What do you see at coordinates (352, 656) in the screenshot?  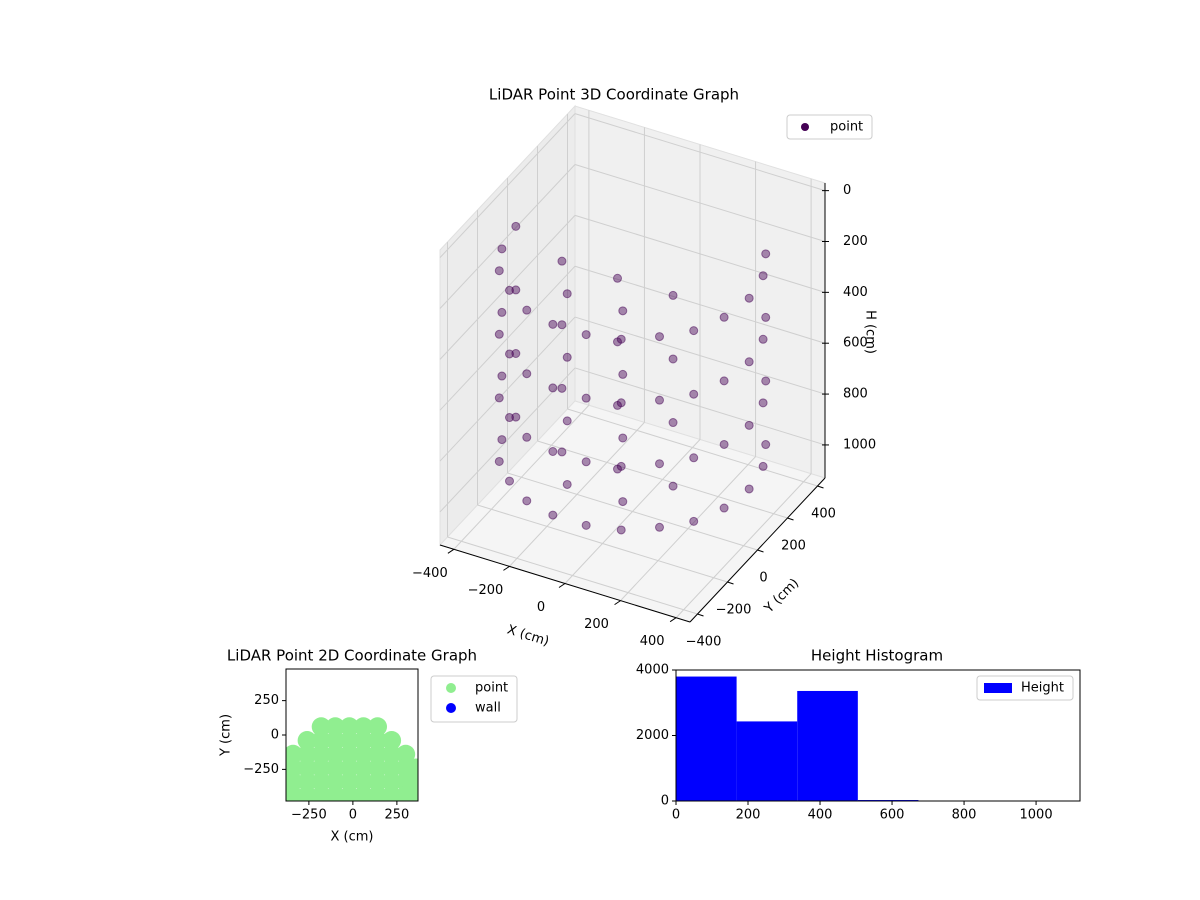 I see `chart-title: LiDAR Point 2D Coordinate Graph` at bounding box center [352, 656].